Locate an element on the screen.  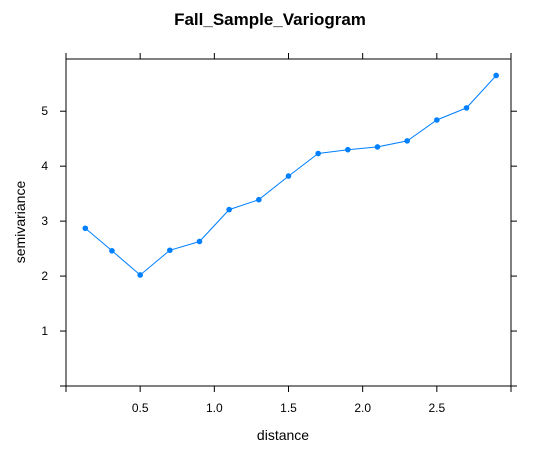
x-tick-label: 0.5 is located at coordinates (140, 408).